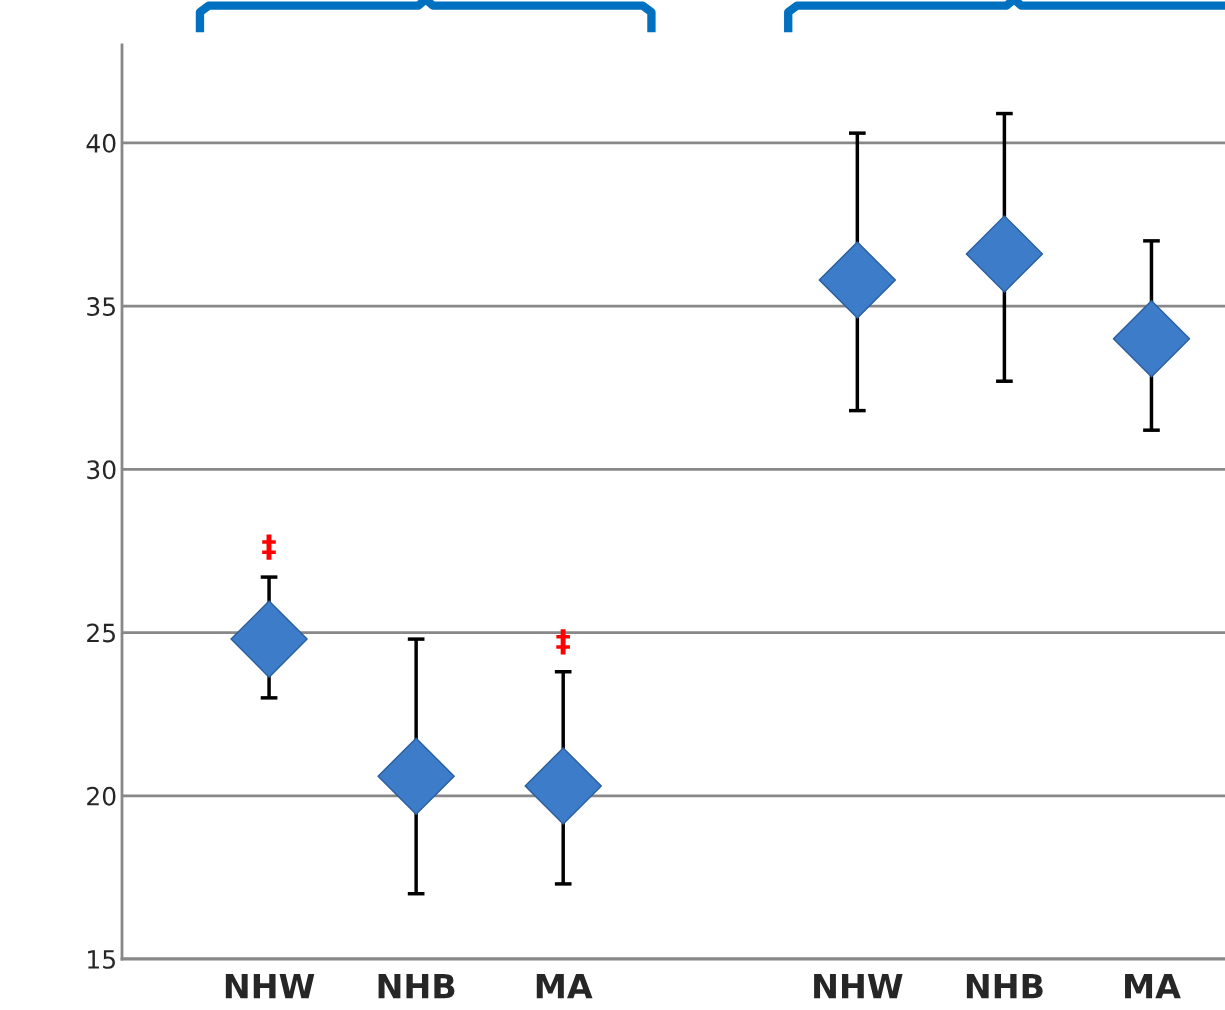  What do you see at coordinates (101, 959) in the screenshot?
I see `y-tick-label: 15` at bounding box center [101, 959].